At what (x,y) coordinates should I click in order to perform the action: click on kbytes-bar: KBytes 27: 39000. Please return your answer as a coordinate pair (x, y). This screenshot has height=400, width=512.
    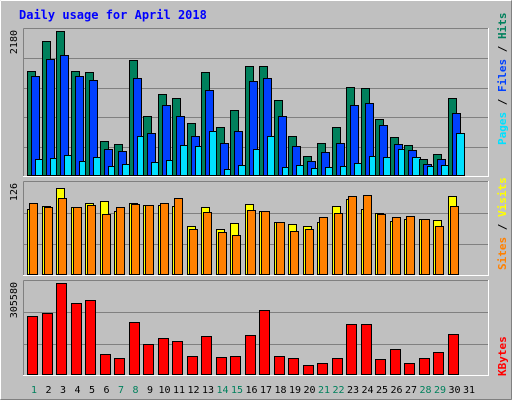
    Looking at the image, I should click on (409, 369).